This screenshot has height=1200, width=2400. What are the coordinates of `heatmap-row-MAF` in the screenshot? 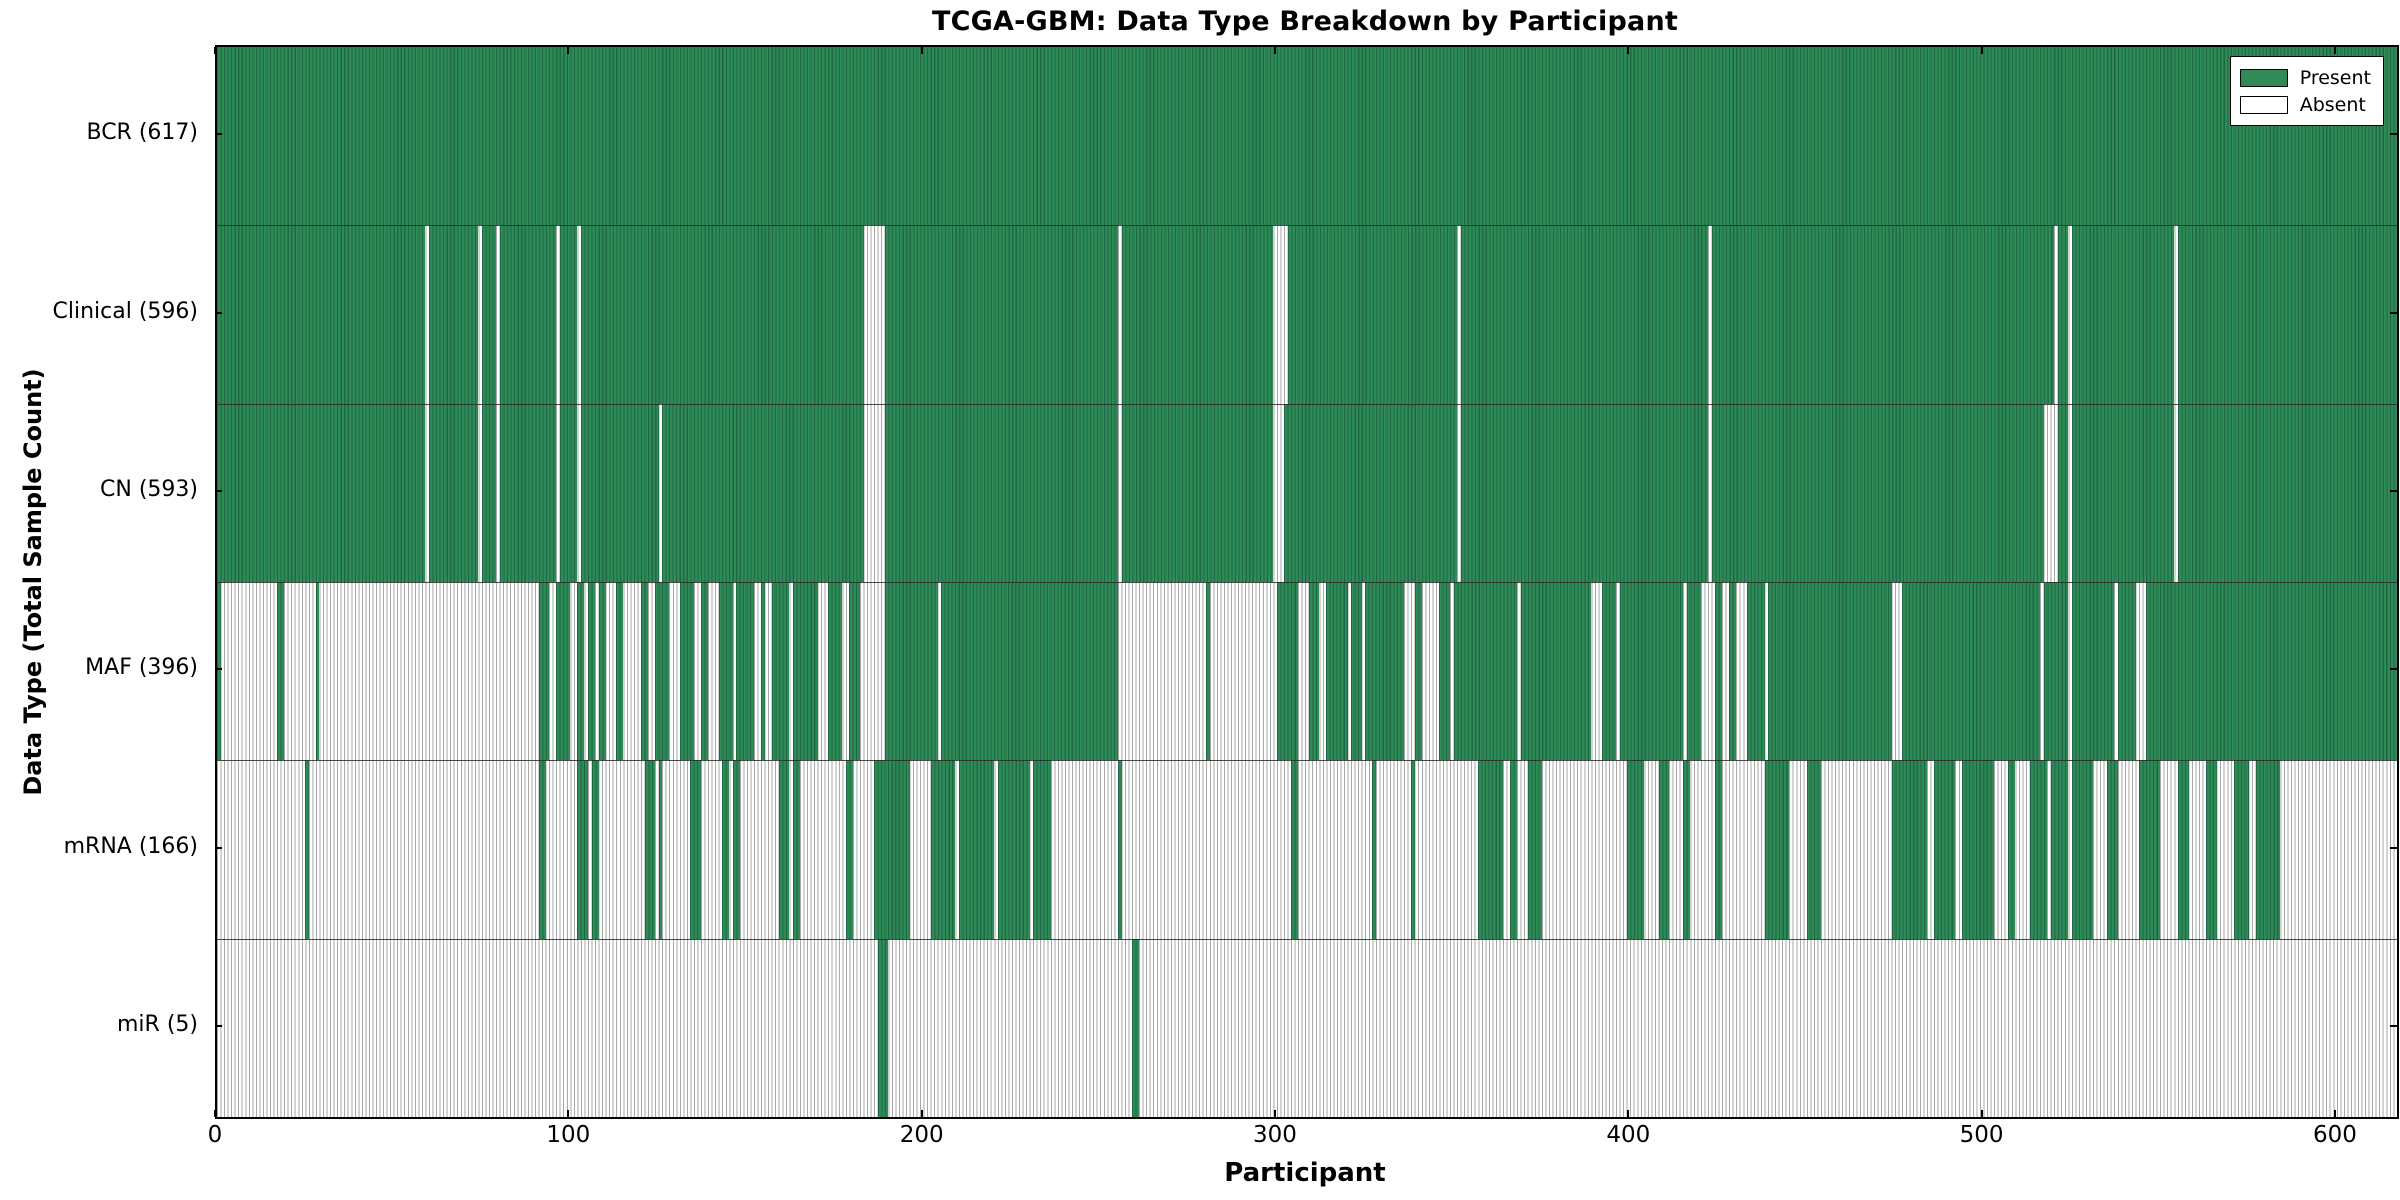 It's located at (1307, 671).